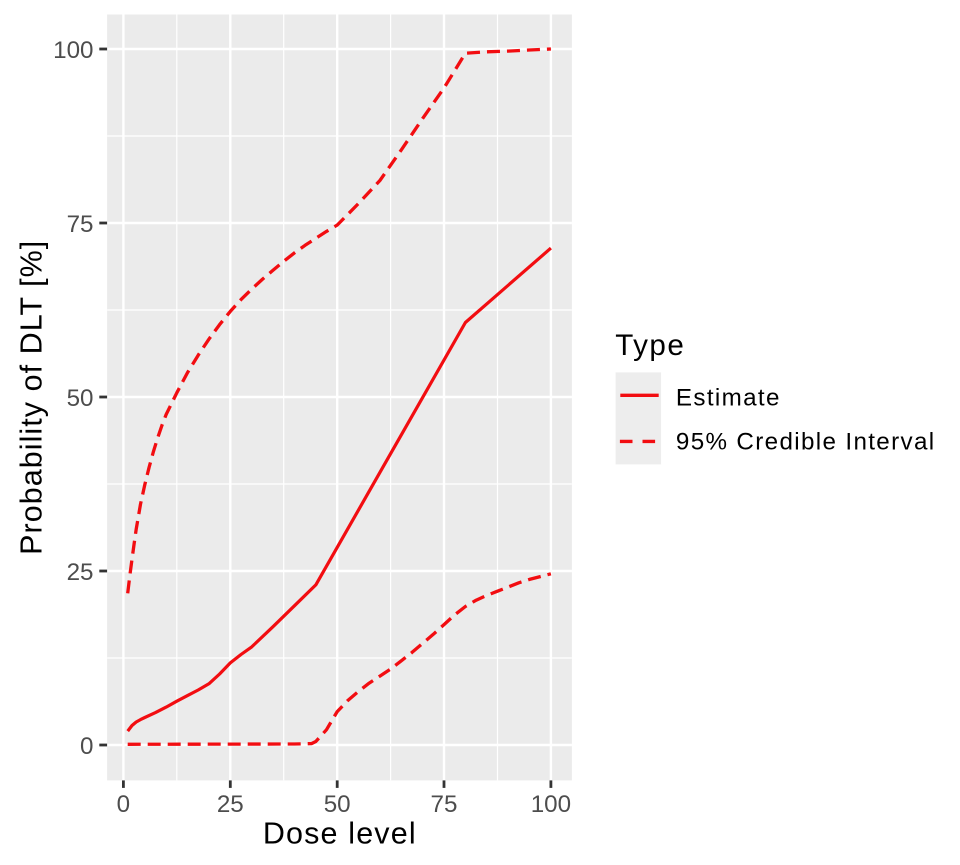  What do you see at coordinates (728, 398) in the screenshot?
I see `svg-text: Estimate` at bounding box center [728, 398].